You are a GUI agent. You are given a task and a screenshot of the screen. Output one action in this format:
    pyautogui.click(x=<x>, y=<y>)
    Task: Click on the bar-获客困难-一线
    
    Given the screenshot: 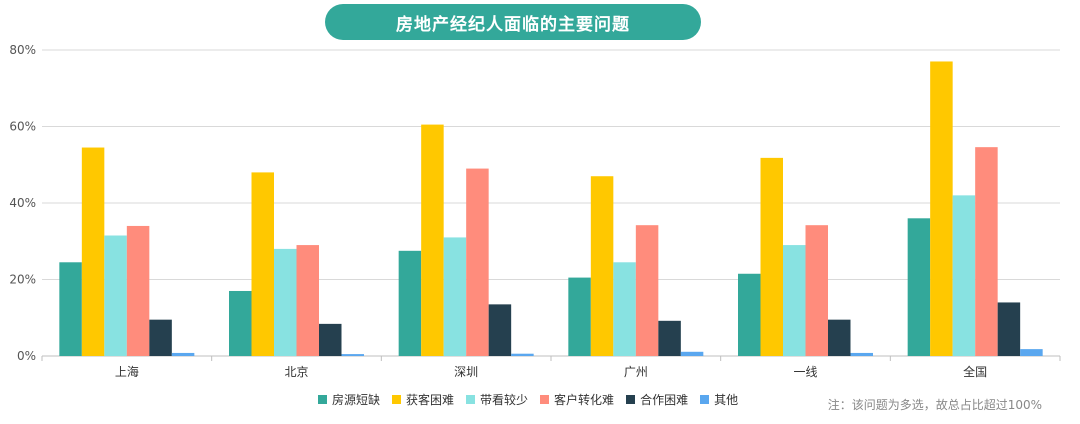 What is the action you would take?
    pyautogui.click(x=771, y=256)
    